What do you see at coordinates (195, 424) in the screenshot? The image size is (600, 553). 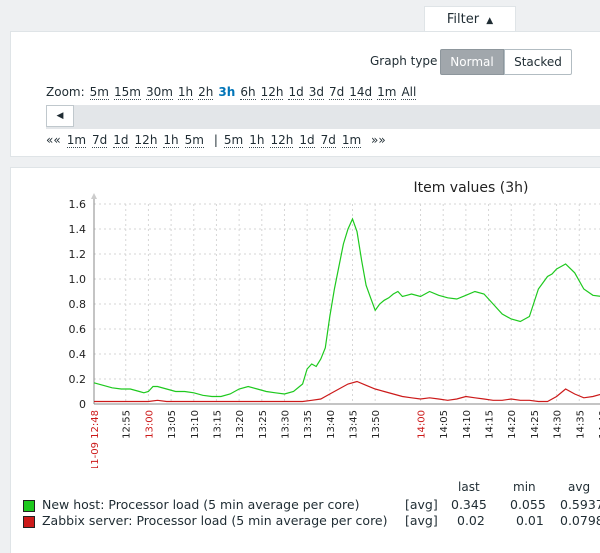 I see `x-tick-label: 13:10` at bounding box center [195, 424].